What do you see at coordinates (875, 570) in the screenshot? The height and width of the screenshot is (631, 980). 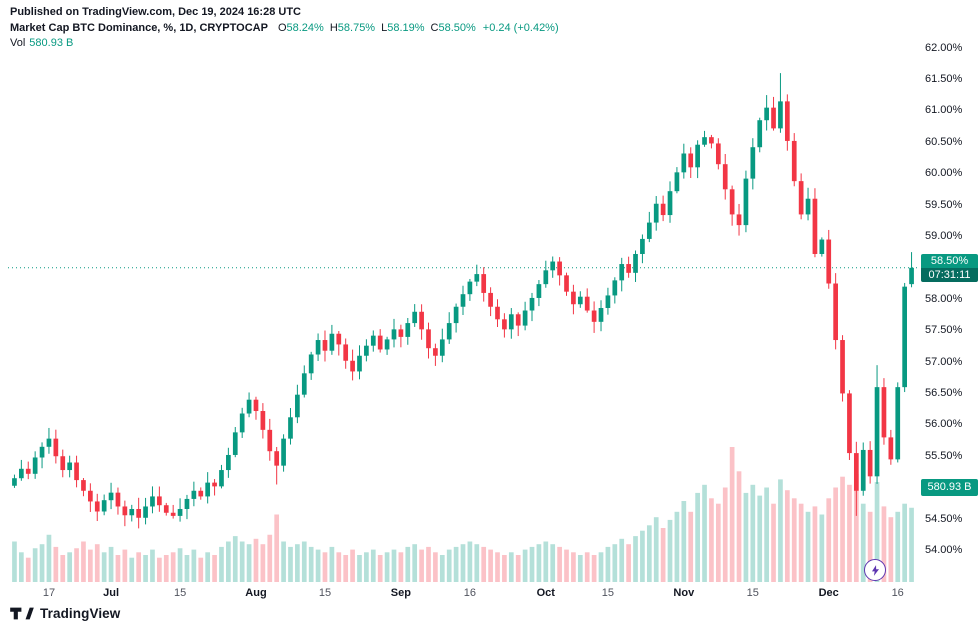 I see `flash-icon` at bounding box center [875, 570].